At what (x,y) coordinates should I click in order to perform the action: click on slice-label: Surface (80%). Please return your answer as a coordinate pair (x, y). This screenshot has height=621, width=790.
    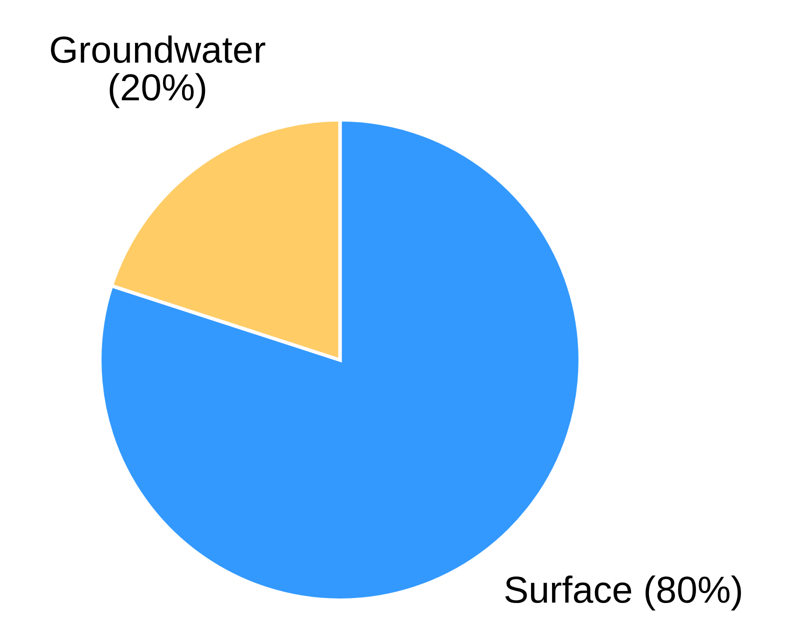
    Looking at the image, I should click on (623, 593).